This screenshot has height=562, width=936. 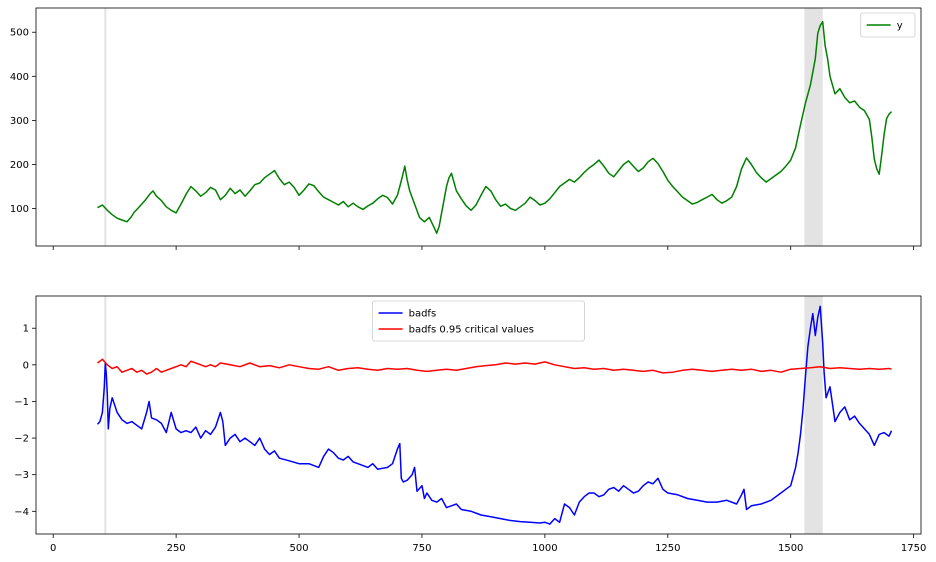 What do you see at coordinates (19, 165) in the screenshot?
I see `y-tick-label: 200` at bounding box center [19, 165].